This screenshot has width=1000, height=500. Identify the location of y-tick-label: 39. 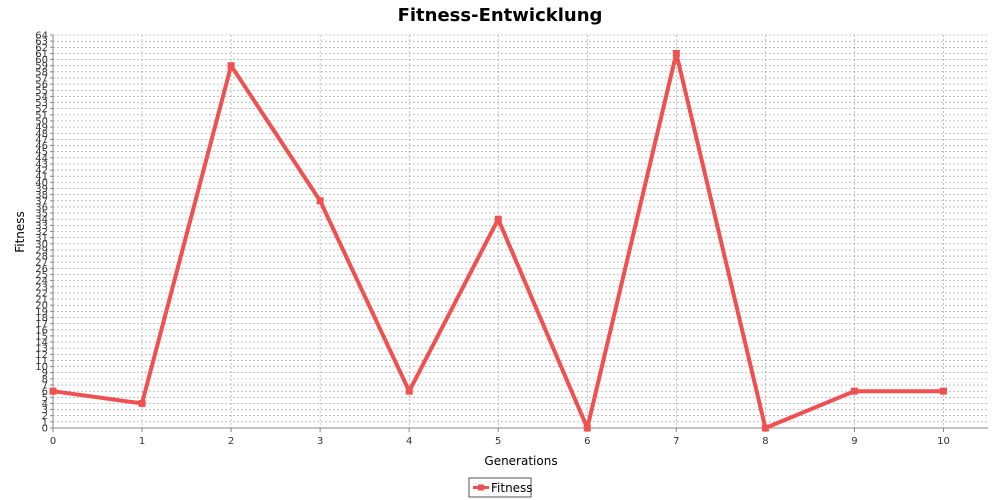
(41, 189).